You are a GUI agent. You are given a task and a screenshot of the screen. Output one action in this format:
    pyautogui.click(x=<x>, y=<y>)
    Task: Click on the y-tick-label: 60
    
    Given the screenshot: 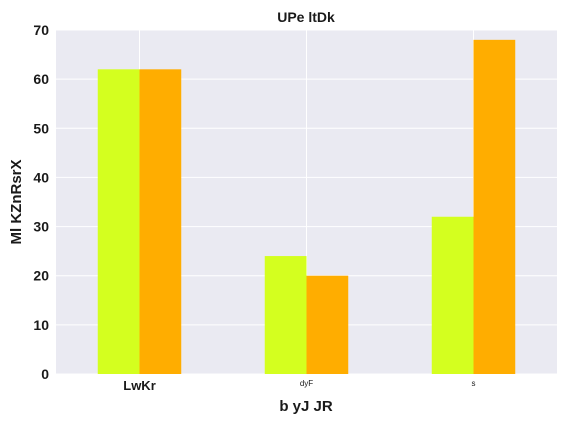 What is the action you would take?
    pyautogui.click(x=41, y=79)
    